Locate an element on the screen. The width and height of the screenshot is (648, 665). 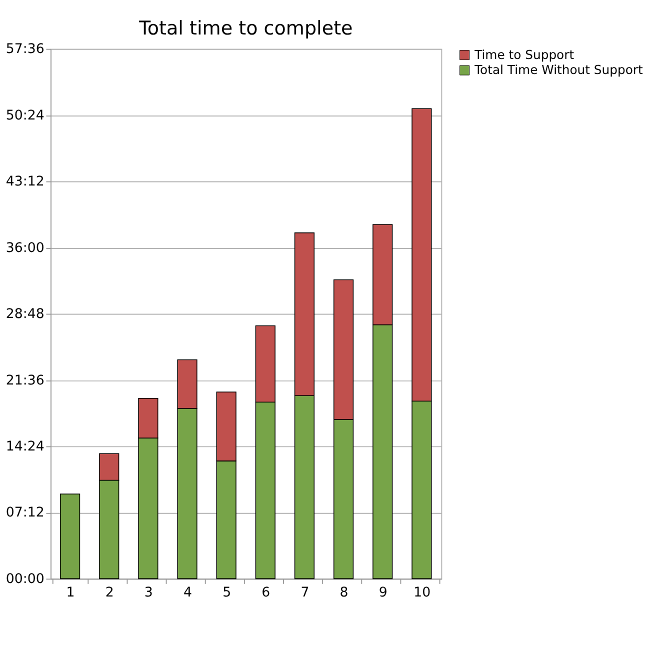
legend-label: Time to Support is located at coordinates (524, 55).